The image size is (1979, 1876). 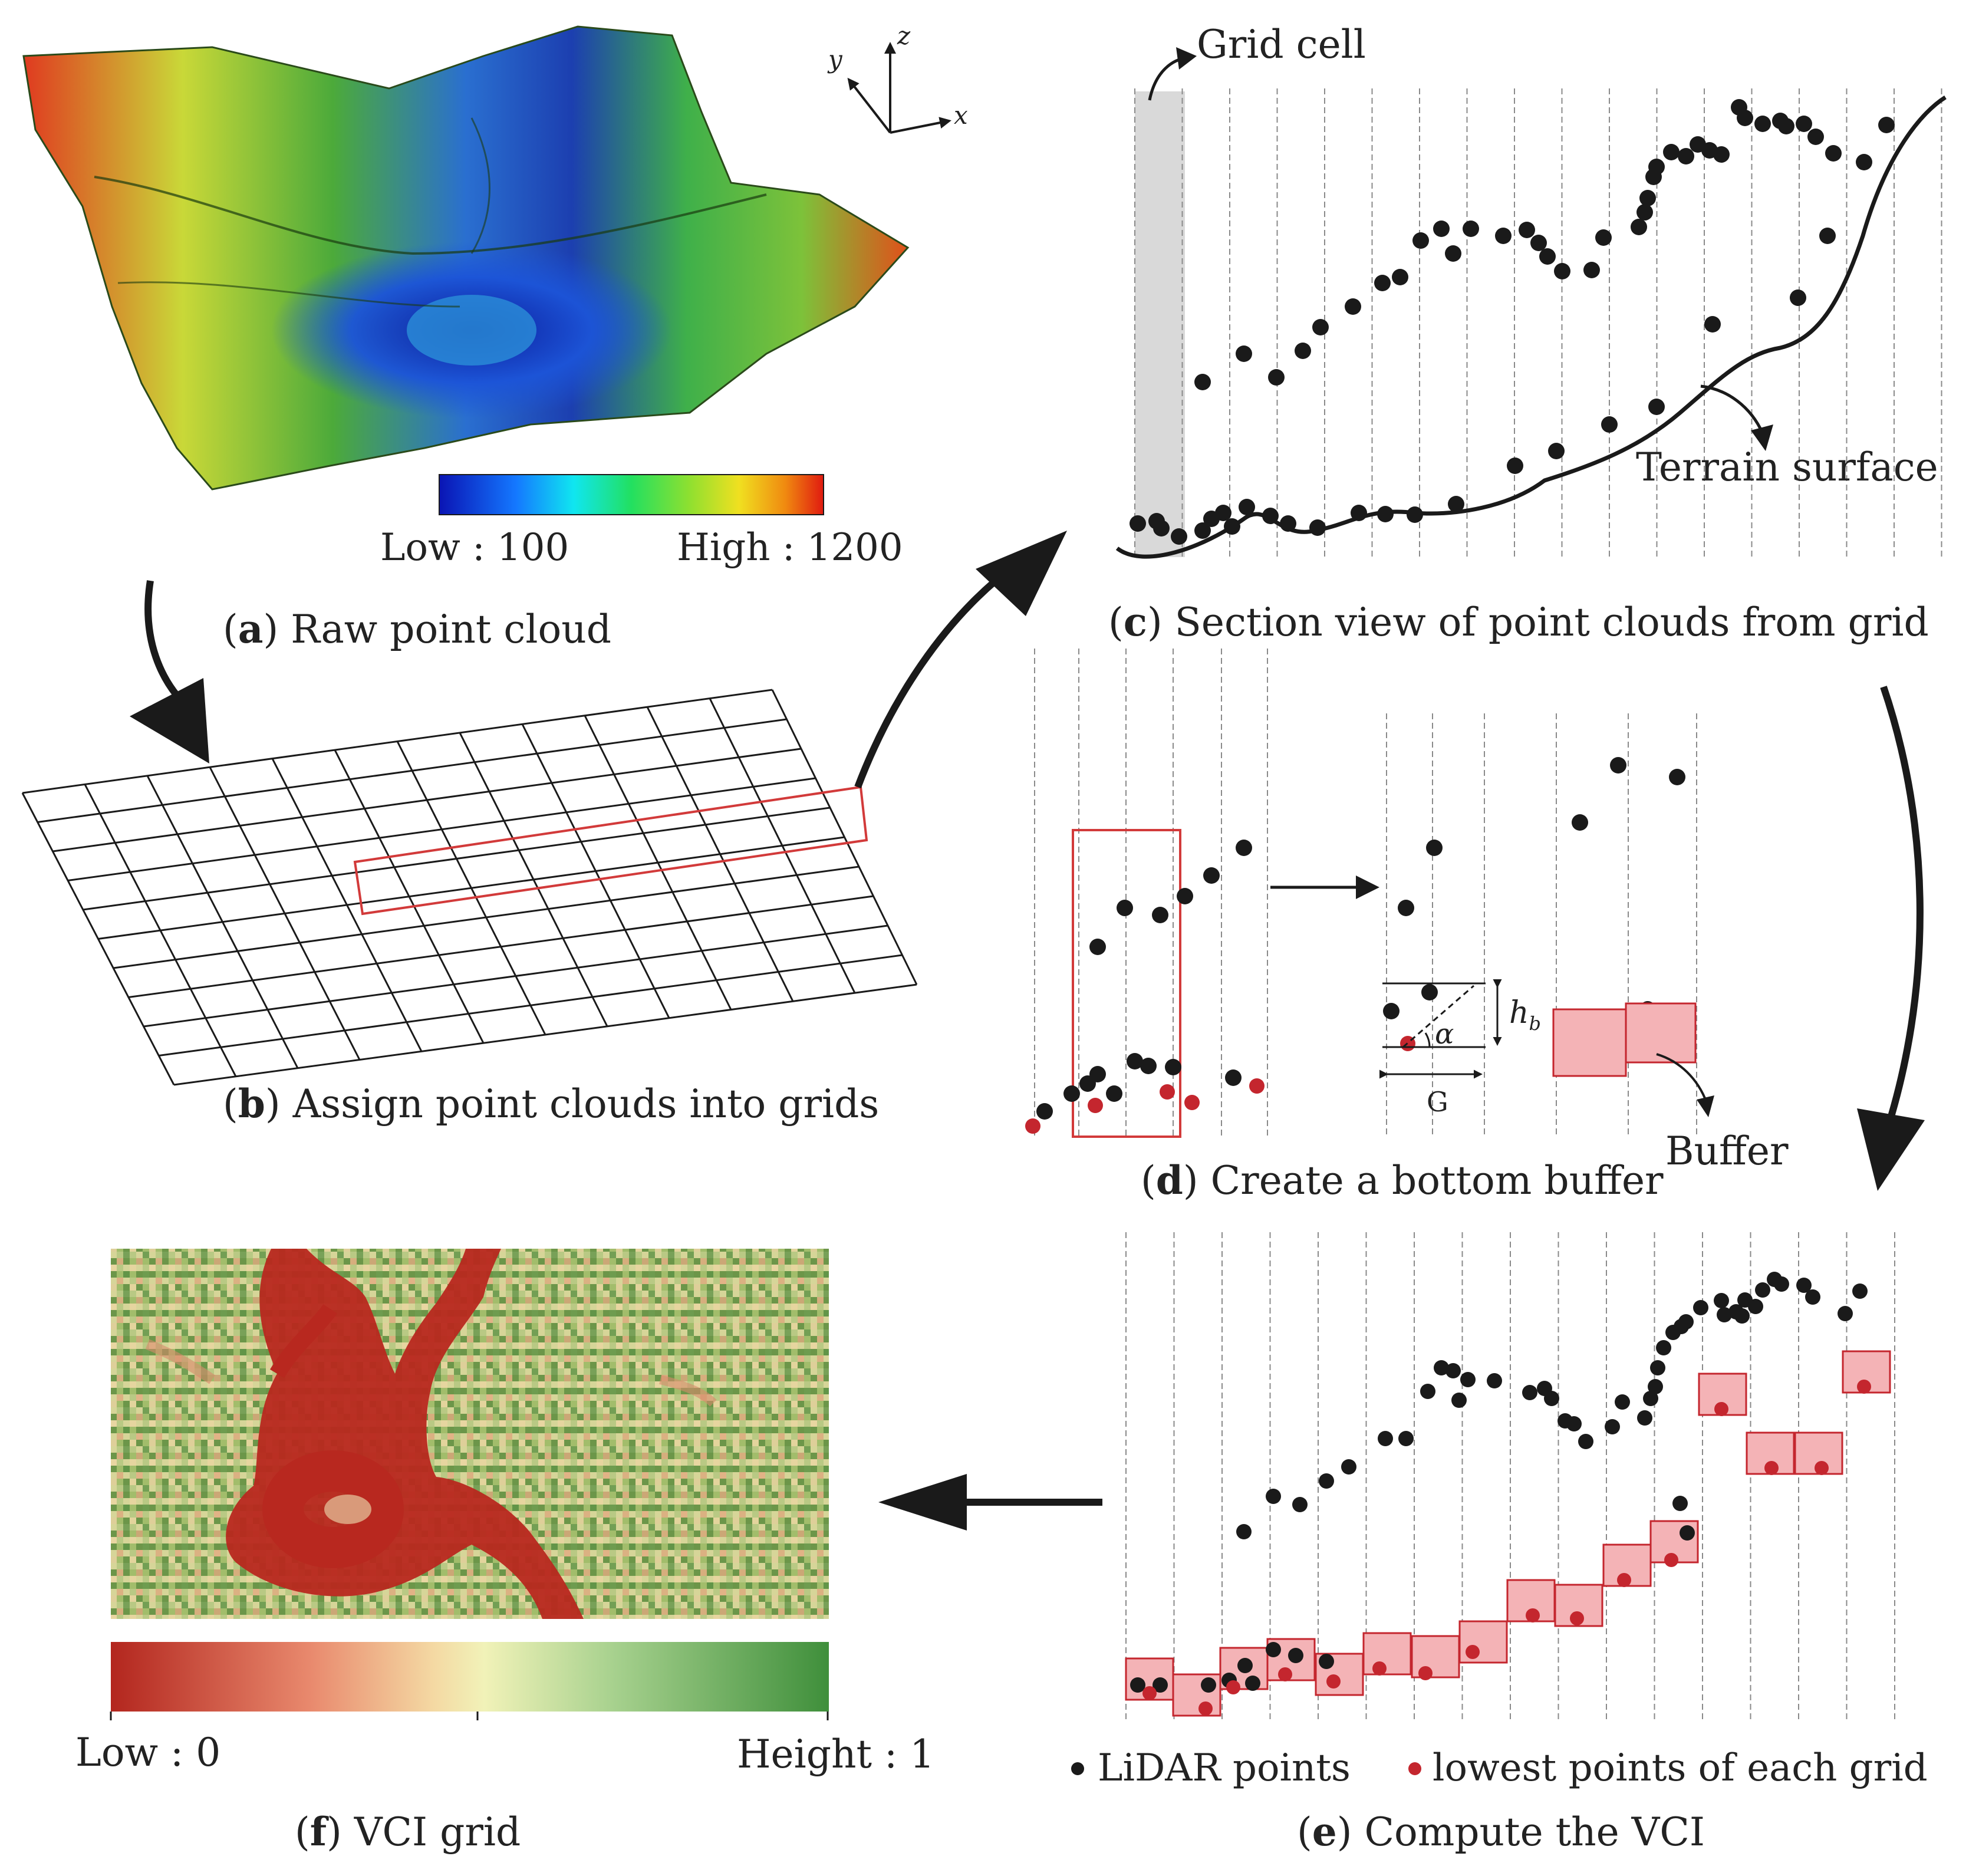 I want to click on selected-grid-row-box, so click(x=610, y=850).